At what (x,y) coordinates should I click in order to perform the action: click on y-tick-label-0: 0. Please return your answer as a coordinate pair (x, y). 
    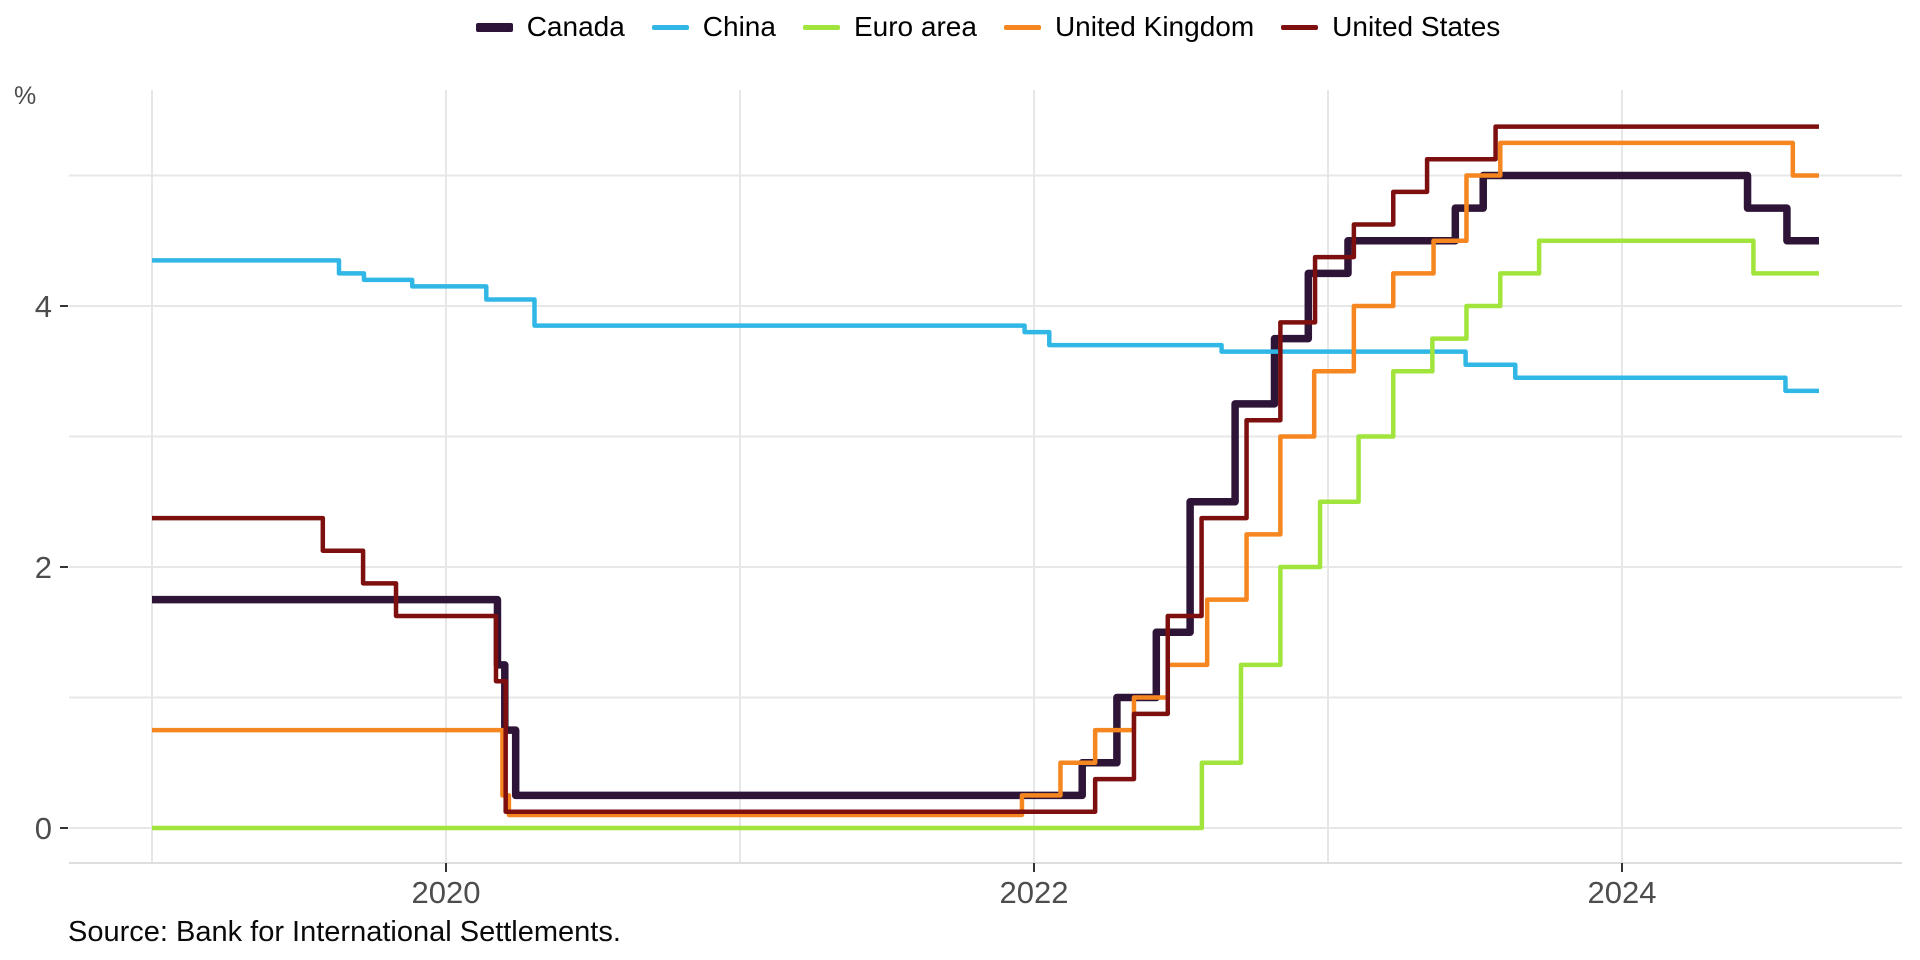
    Looking at the image, I should click on (43, 828).